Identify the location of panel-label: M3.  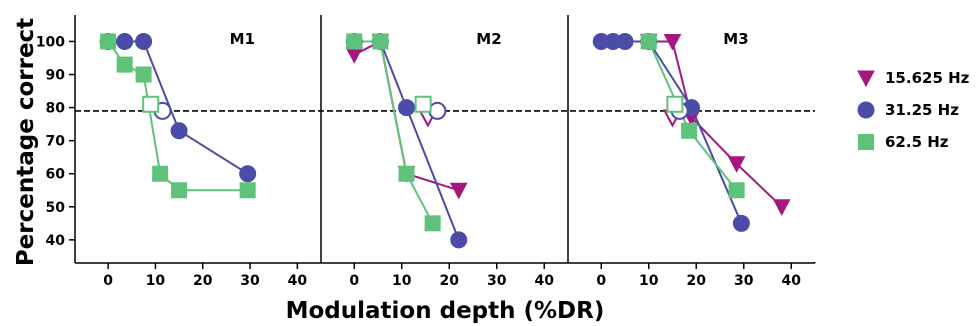
(735, 39).